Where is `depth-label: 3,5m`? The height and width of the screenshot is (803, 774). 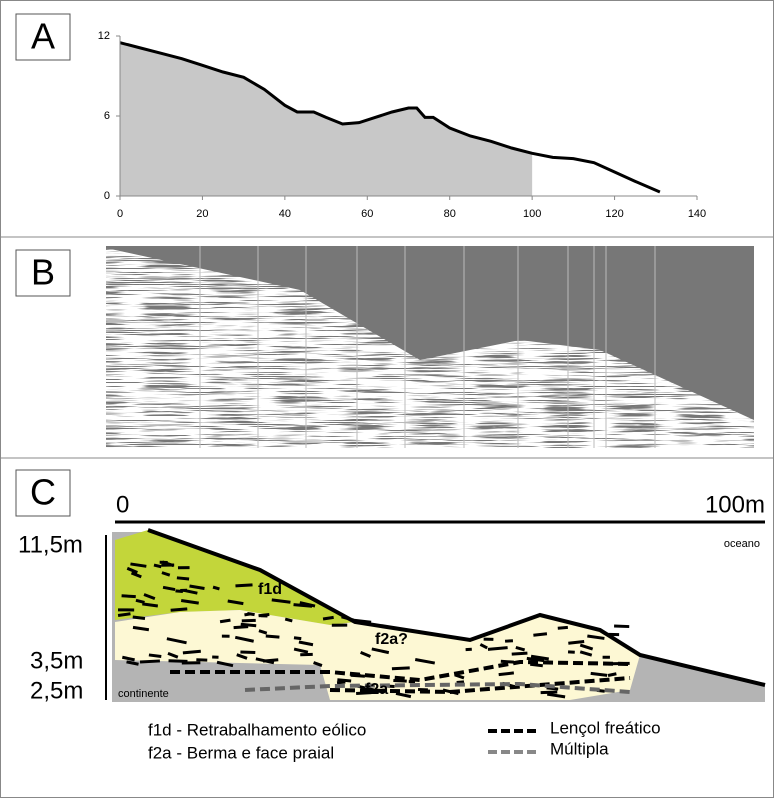
depth-label: 3,5m is located at coordinates (56, 660).